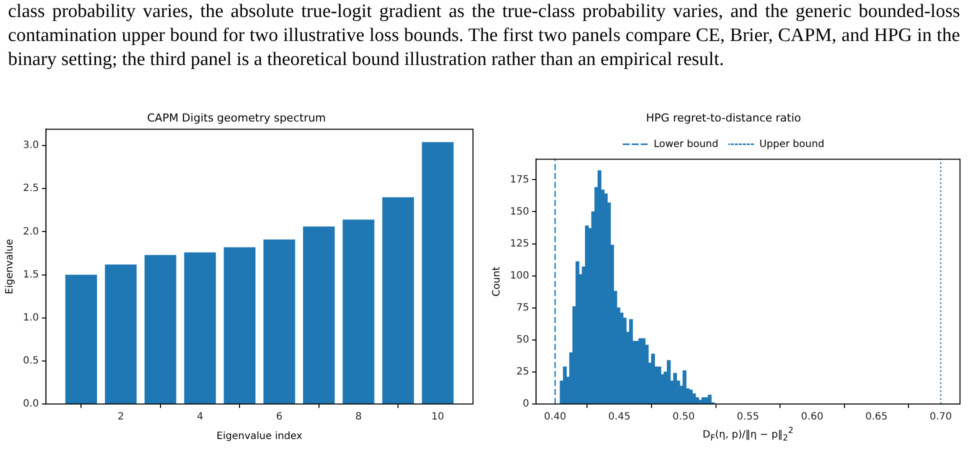  Describe the element at coordinates (279, 417) in the screenshot. I see `x-tick-label: 6` at that location.